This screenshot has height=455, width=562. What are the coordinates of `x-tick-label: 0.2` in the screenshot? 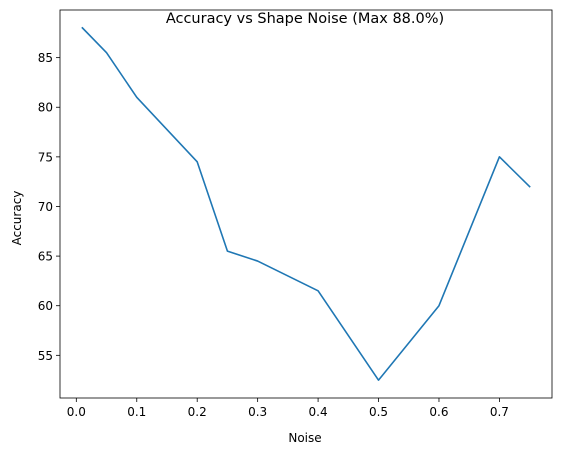 It's located at (197, 412).